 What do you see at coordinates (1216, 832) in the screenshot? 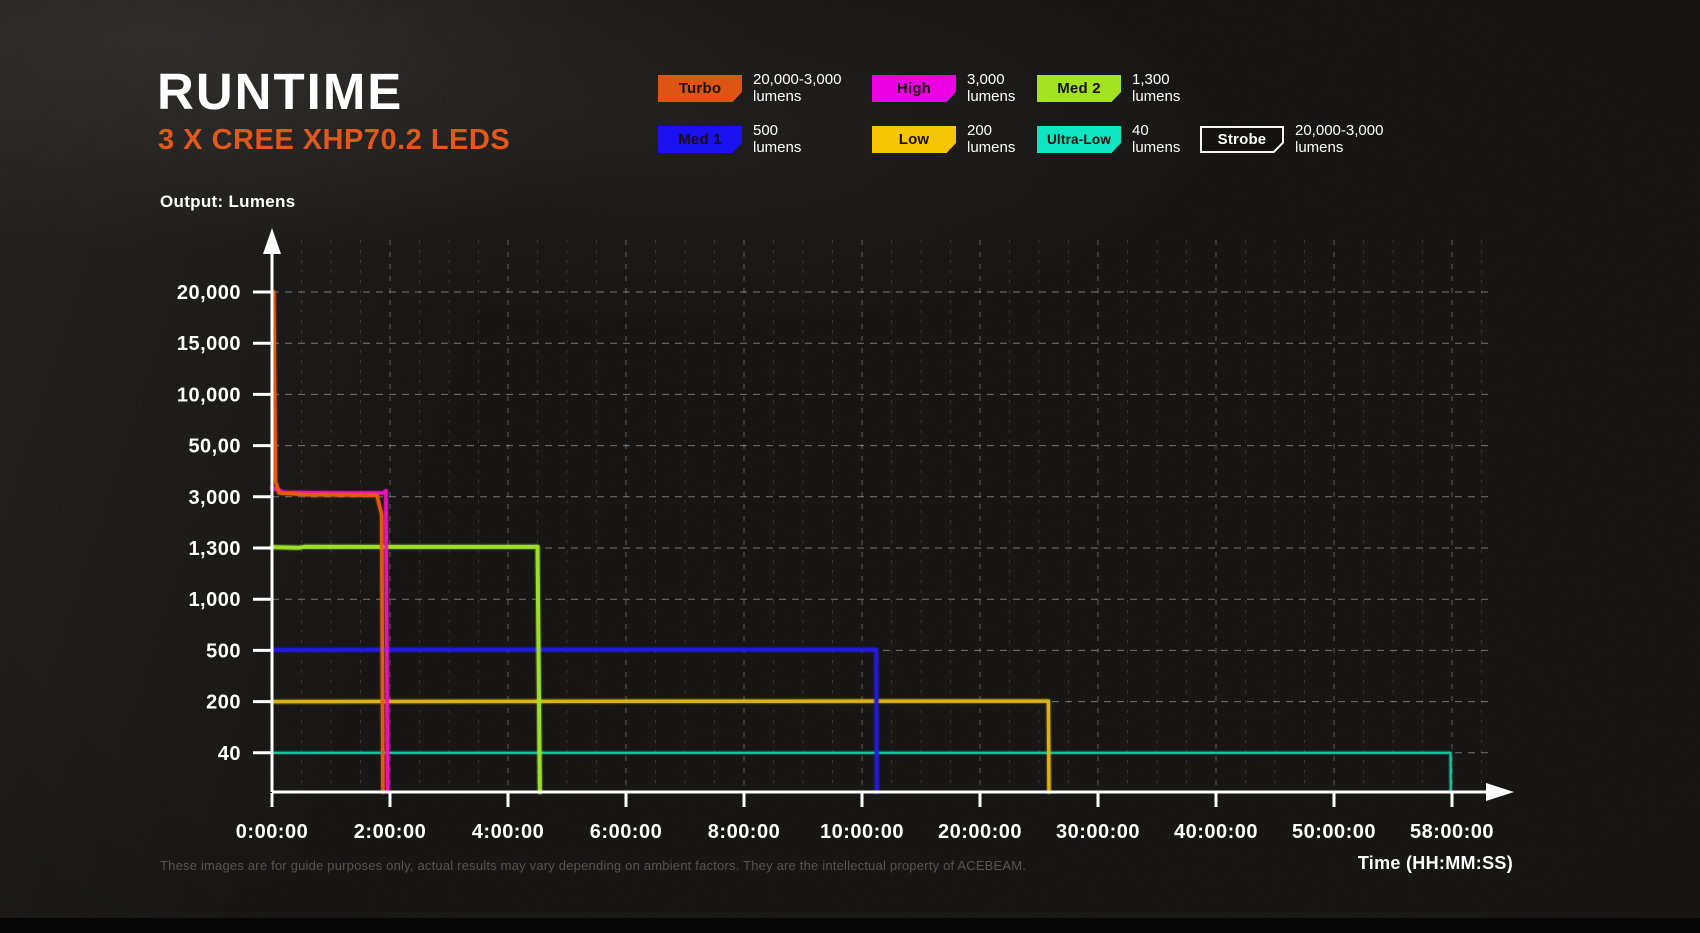
I see `x-tick-label: 40:00:00` at bounding box center [1216, 832].